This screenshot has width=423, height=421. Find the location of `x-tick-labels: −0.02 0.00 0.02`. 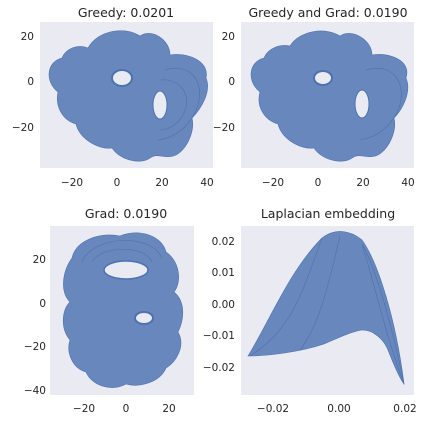

x-tick-labels: −0.02 0.00 0.02 is located at coordinates (337, 409).